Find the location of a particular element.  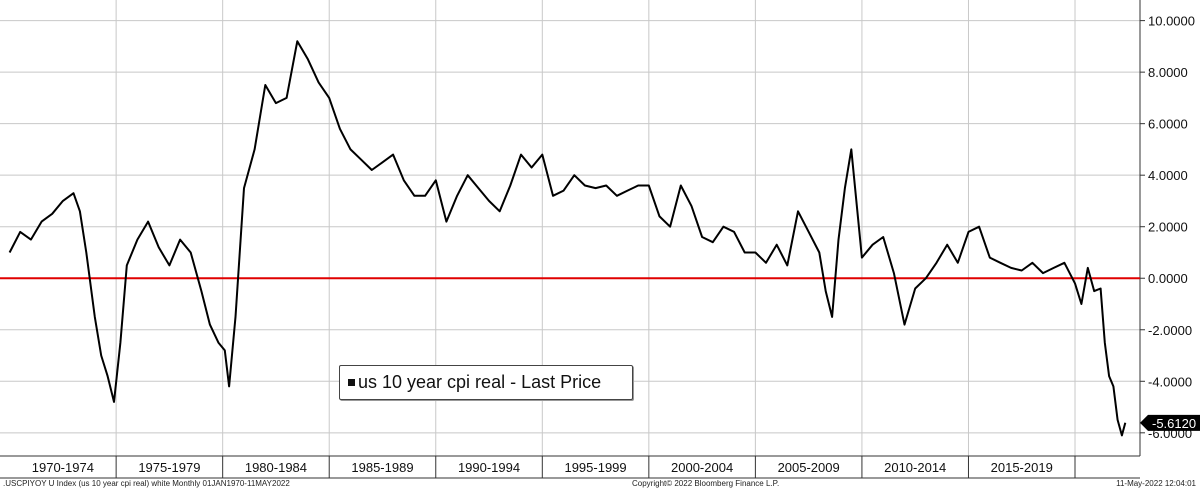

y-tick-label: 6.0000 is located at coordinates (1168, 124).